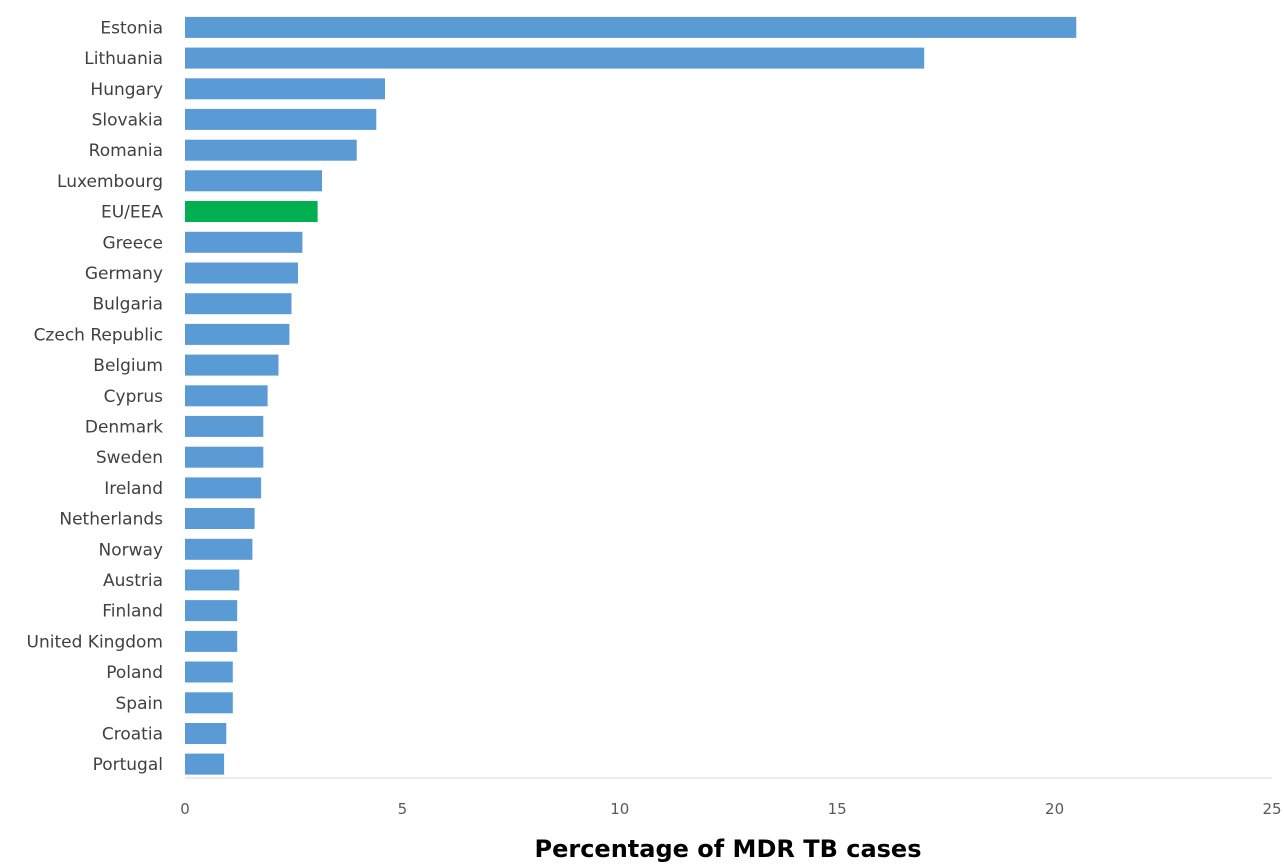  I want to click on bar-sweden, so click(224, 457).